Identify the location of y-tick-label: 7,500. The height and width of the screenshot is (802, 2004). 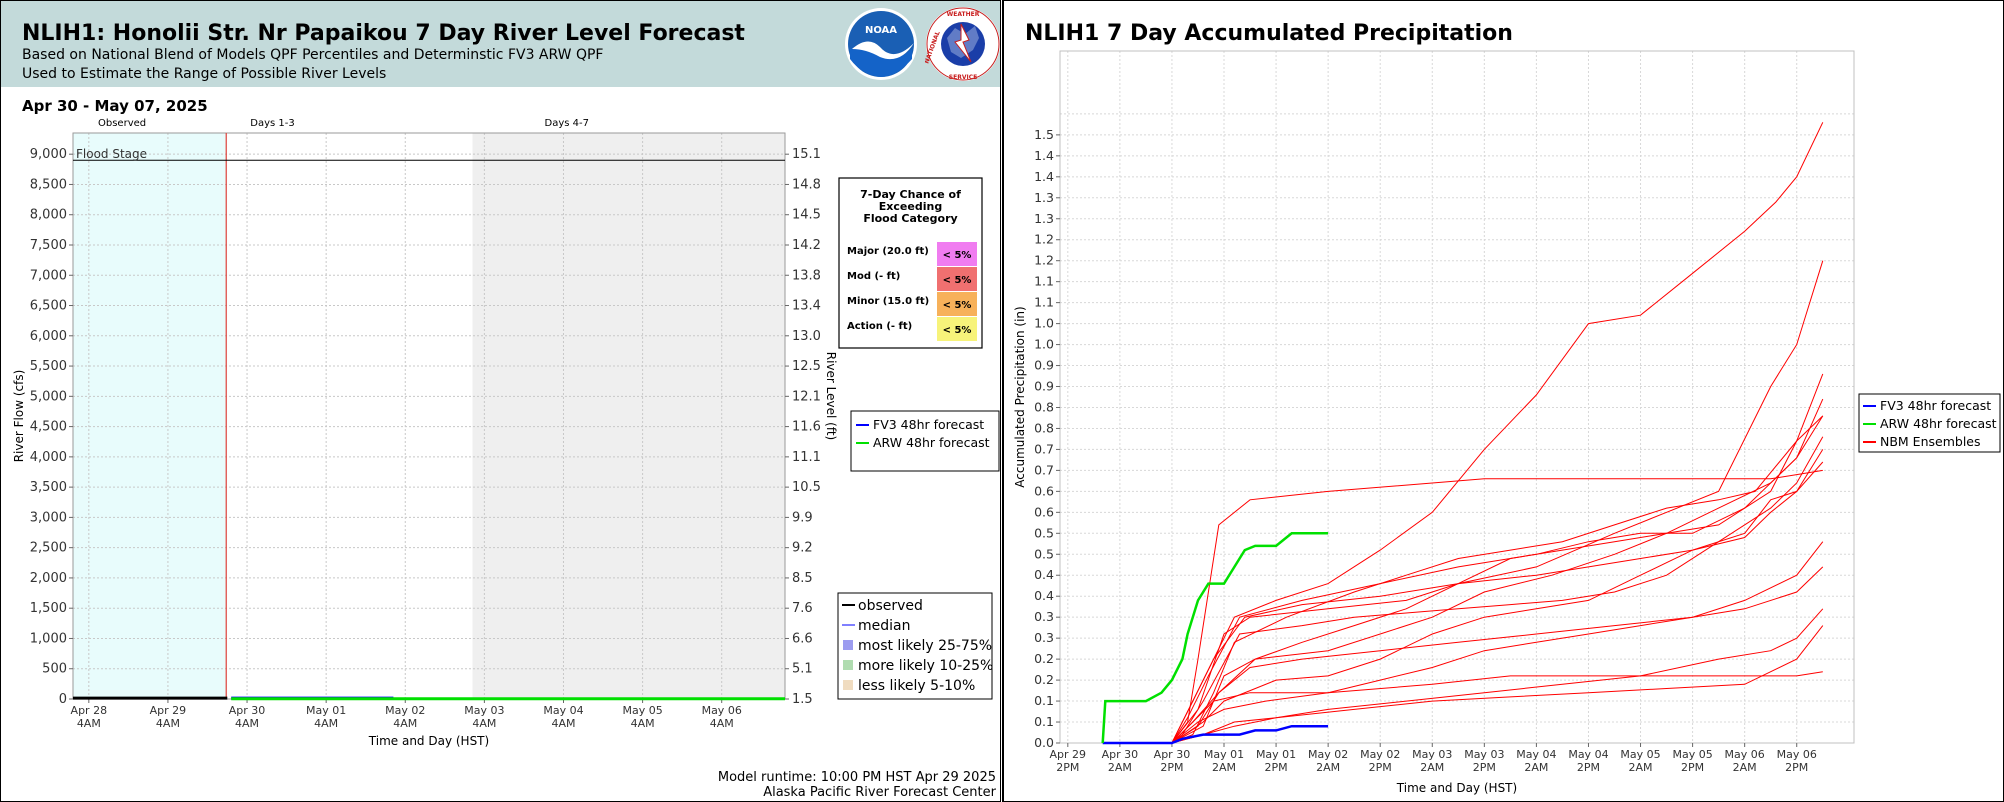
(48, 245).